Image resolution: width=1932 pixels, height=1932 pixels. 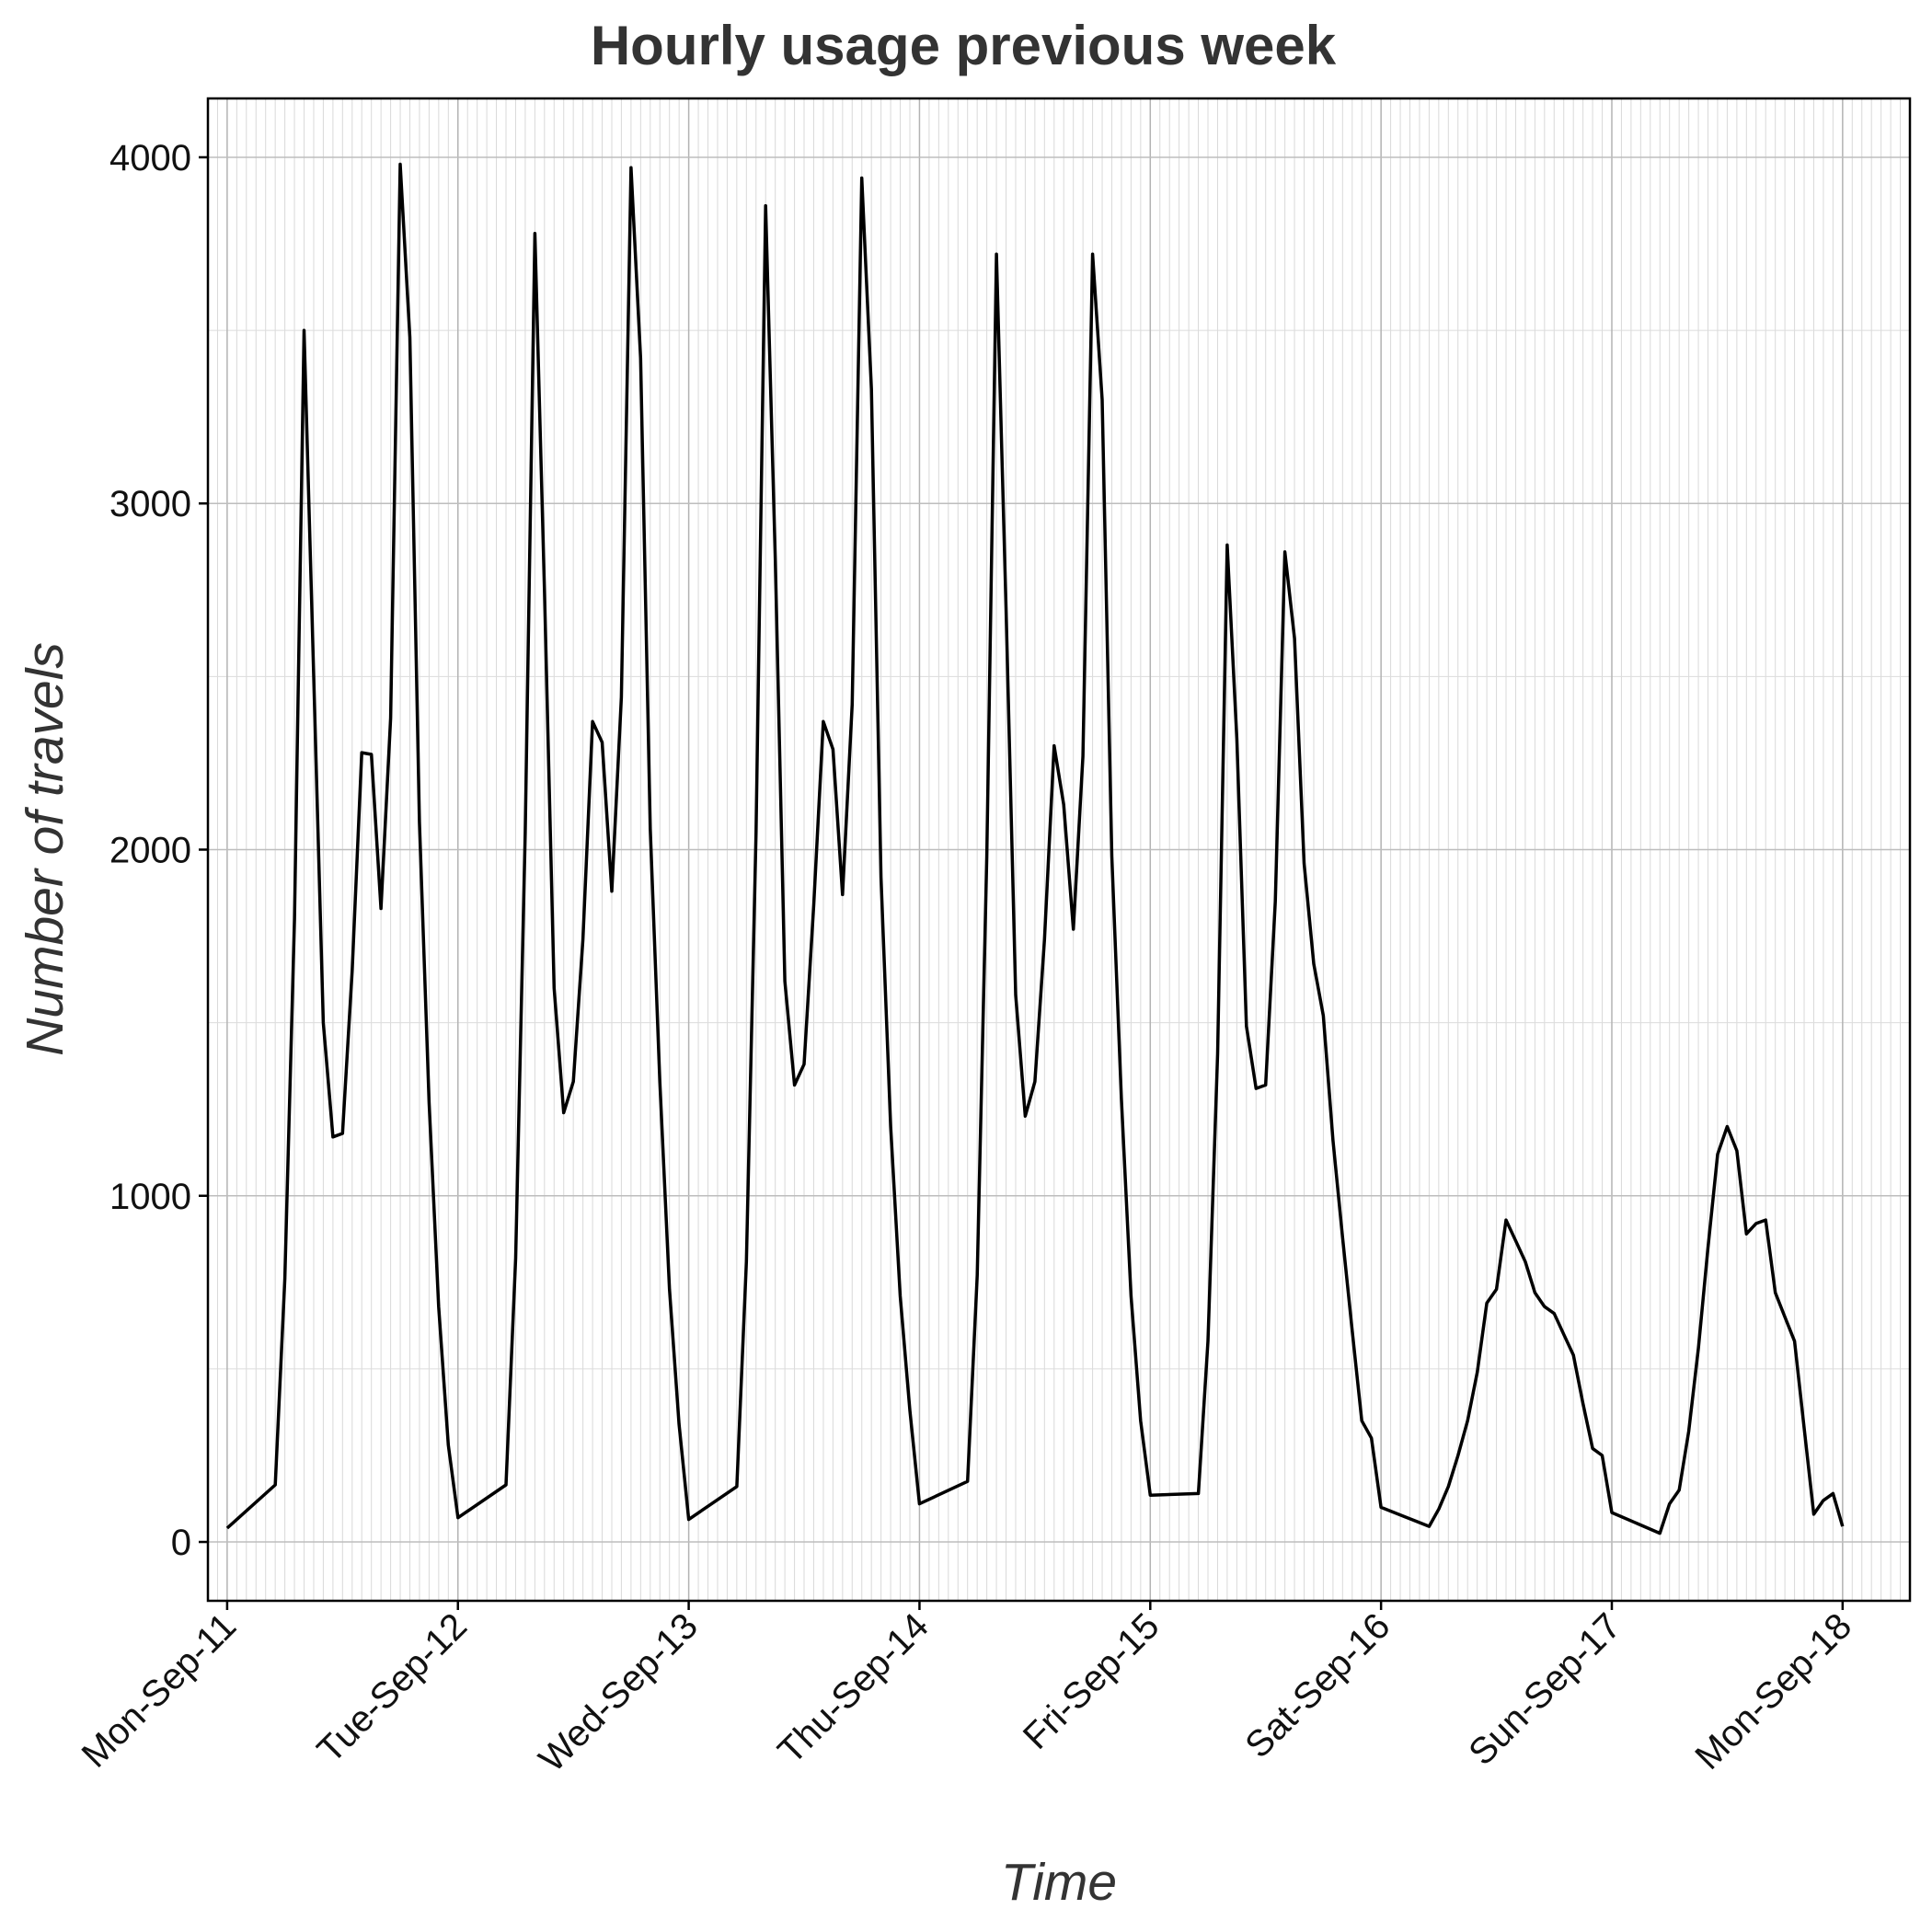 What do you see at coordinates (181, 1543) in the screenshot?
I see `y-tick-label: 0` at bounding box center [181, 1543].